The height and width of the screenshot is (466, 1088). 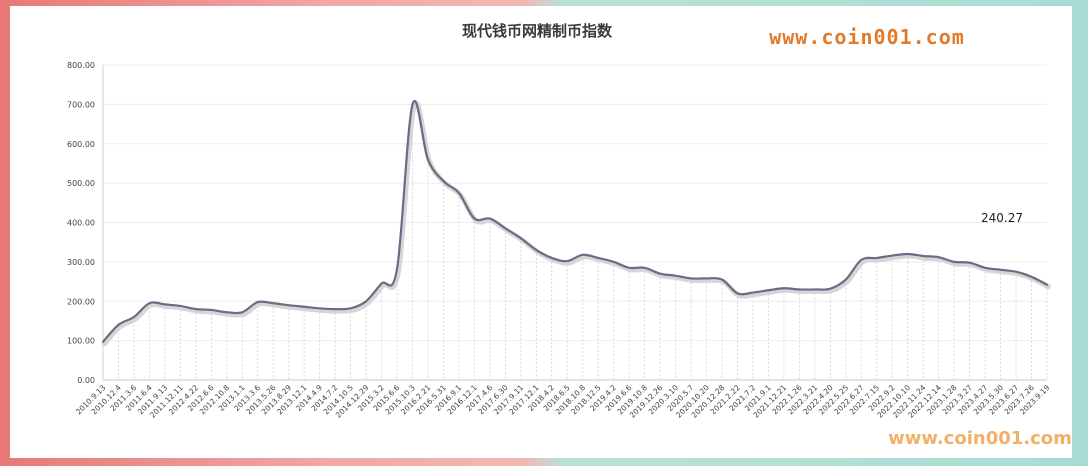 I want to click on y-tick-label: 400.00, so click(x=81, y=223).